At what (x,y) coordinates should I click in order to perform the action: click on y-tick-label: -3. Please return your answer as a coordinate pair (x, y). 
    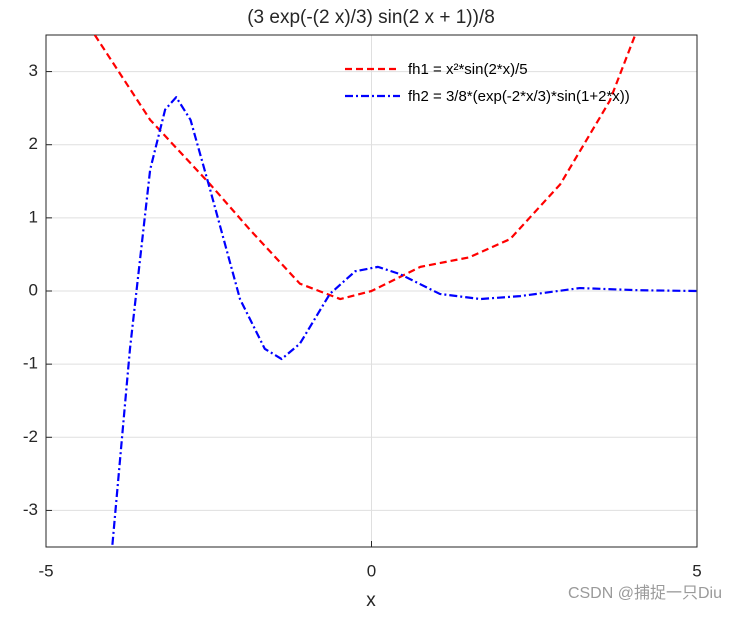
    Looking at the image, I should click on (30, 509).